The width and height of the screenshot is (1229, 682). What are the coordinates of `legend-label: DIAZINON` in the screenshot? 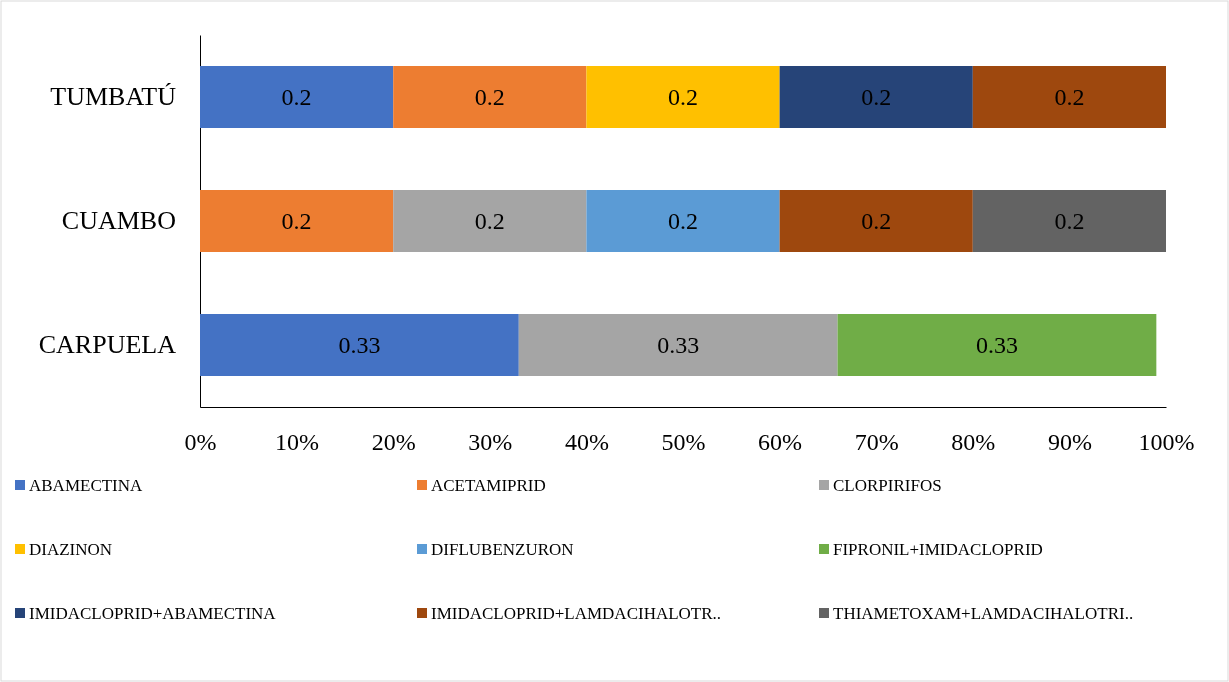 It's located at (71, 549).